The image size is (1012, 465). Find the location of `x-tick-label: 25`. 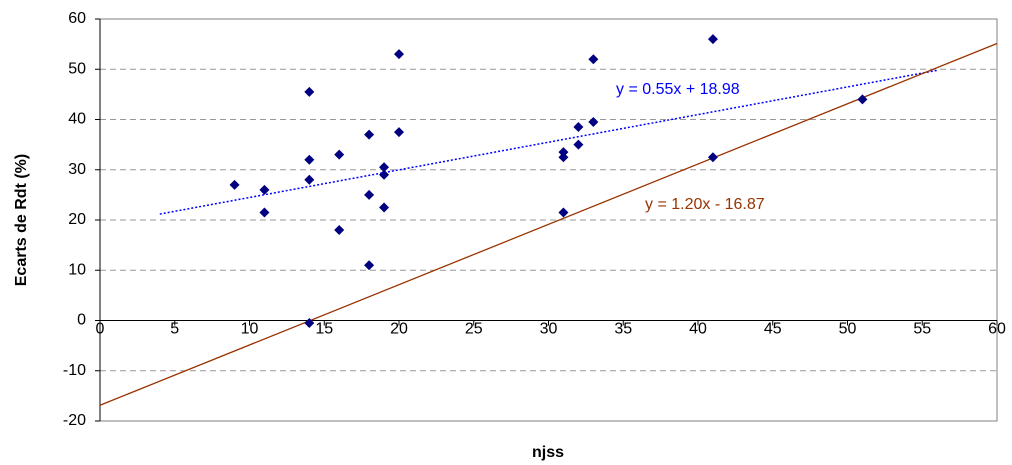

x-tick-label: 25 is located at coordinates (474, 329).